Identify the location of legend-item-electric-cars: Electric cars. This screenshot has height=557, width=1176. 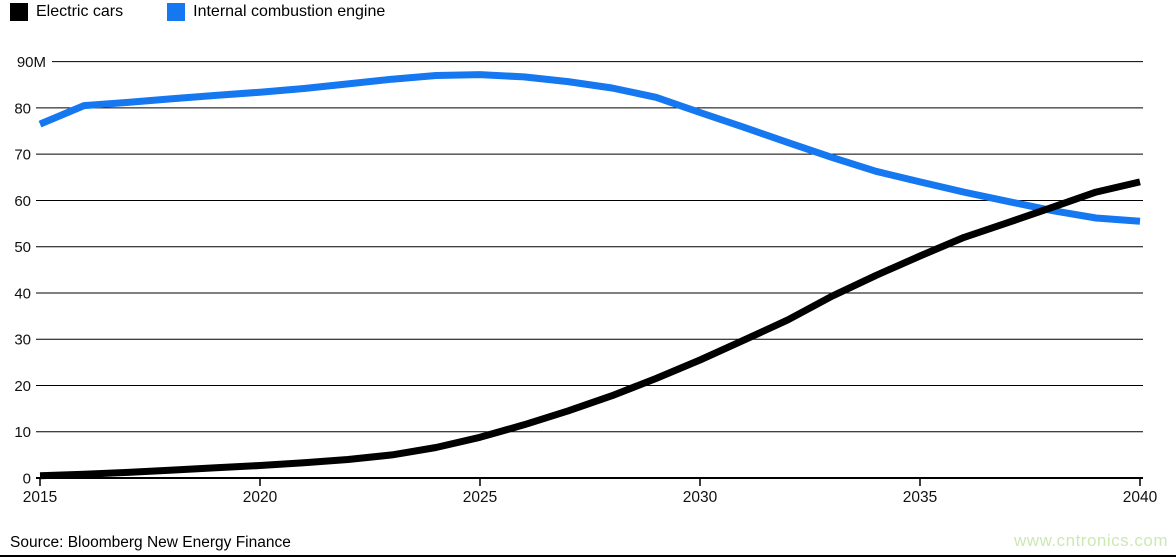
(66, 12).